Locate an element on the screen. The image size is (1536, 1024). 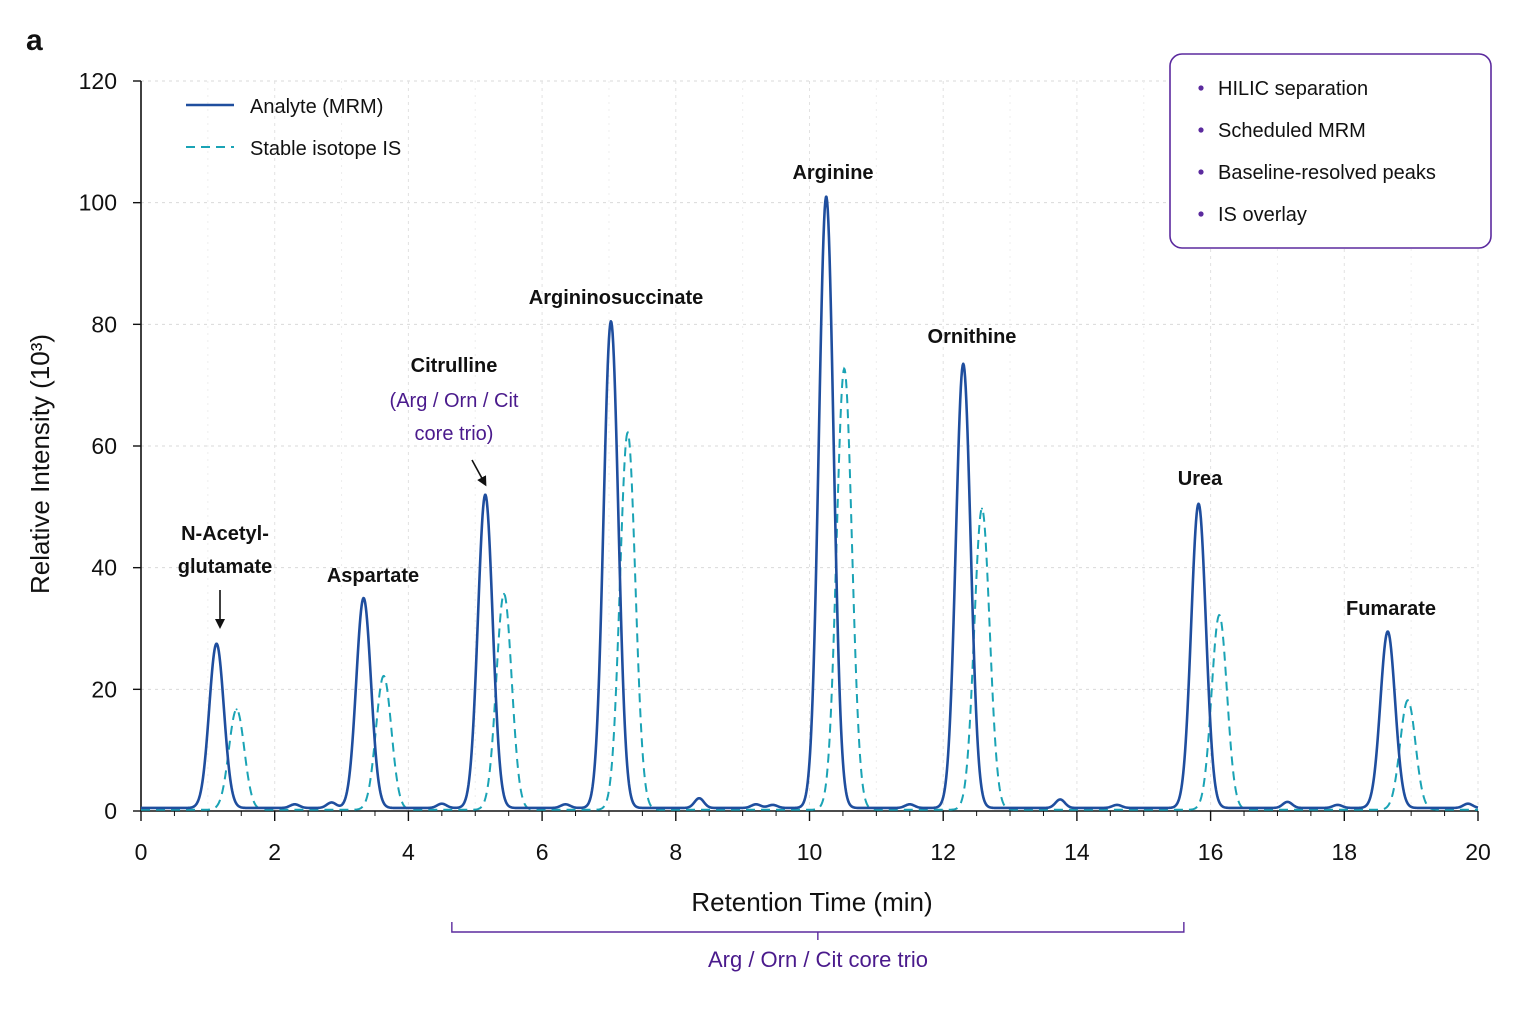
callout-item: IS overlay is located at coordinates (1262, 215).